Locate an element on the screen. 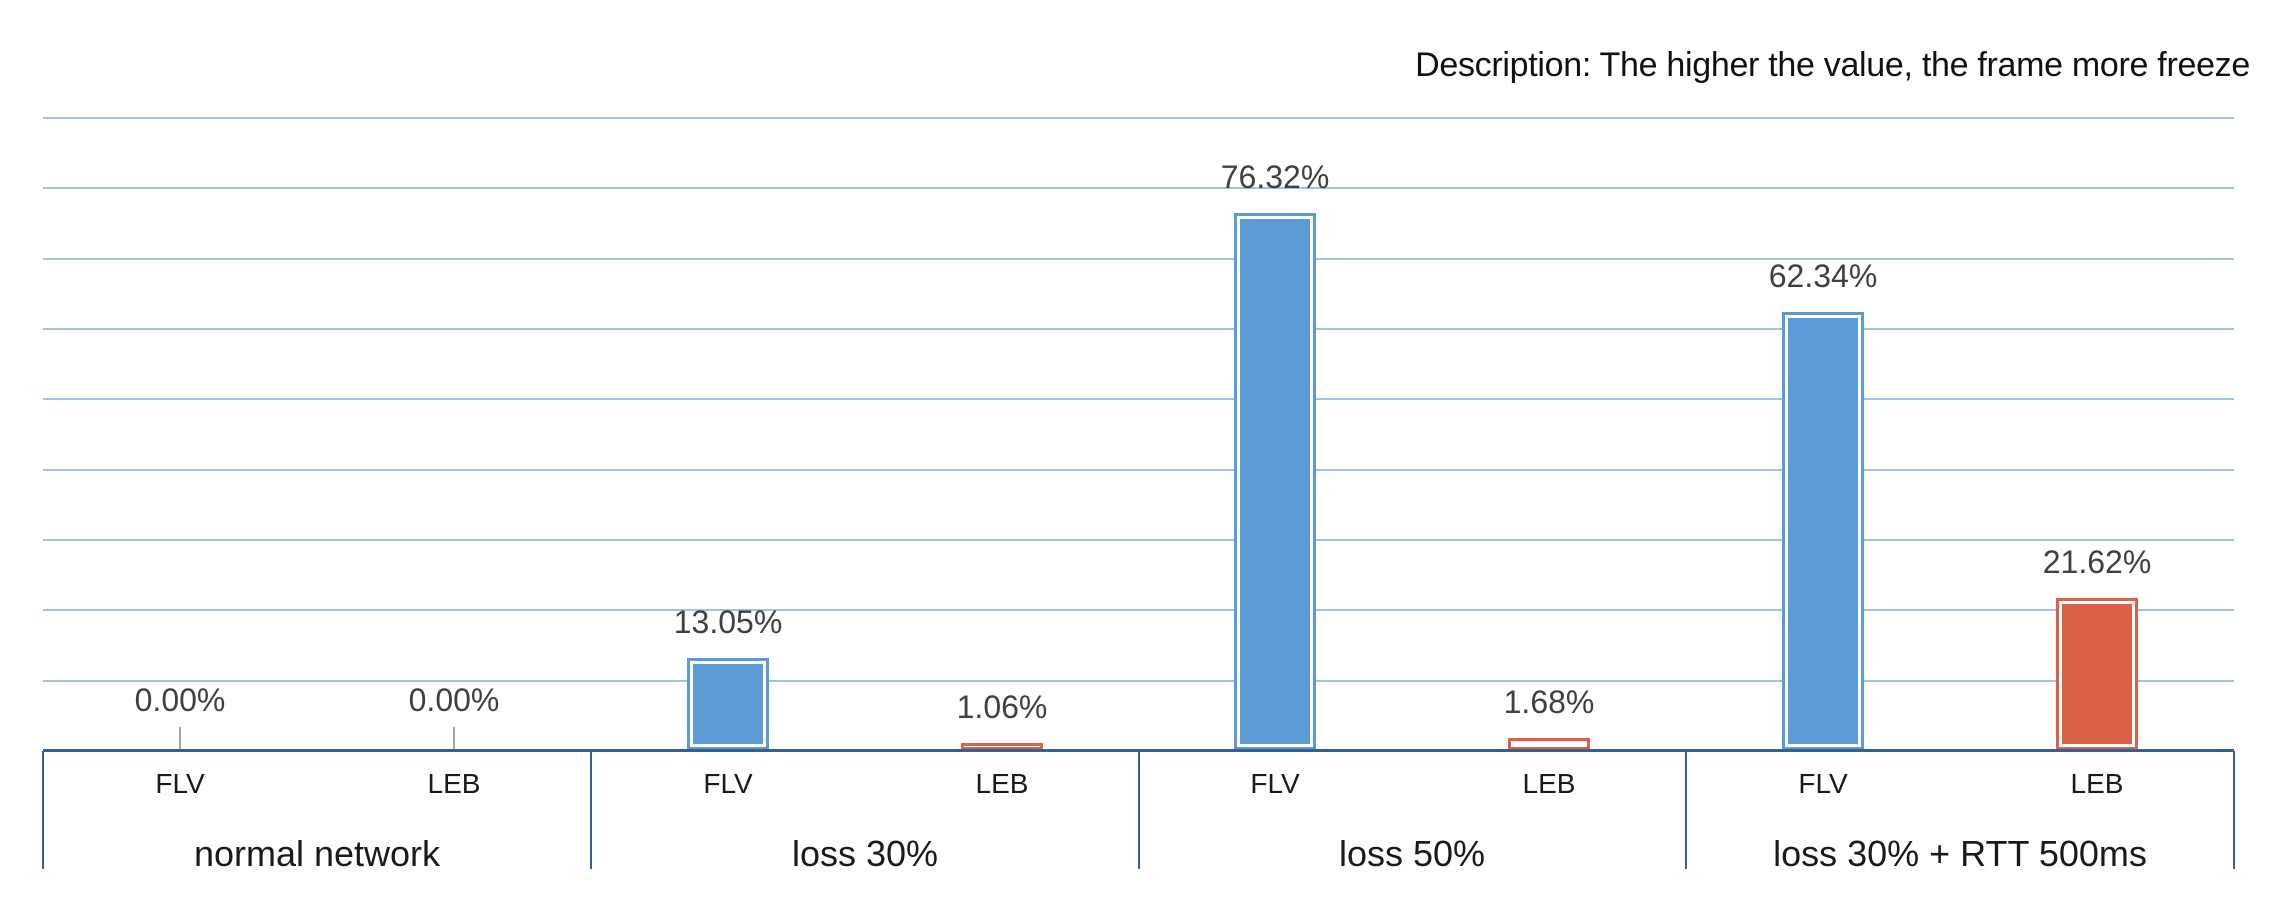  axis-baseline is located at coordinates (1138, 750).